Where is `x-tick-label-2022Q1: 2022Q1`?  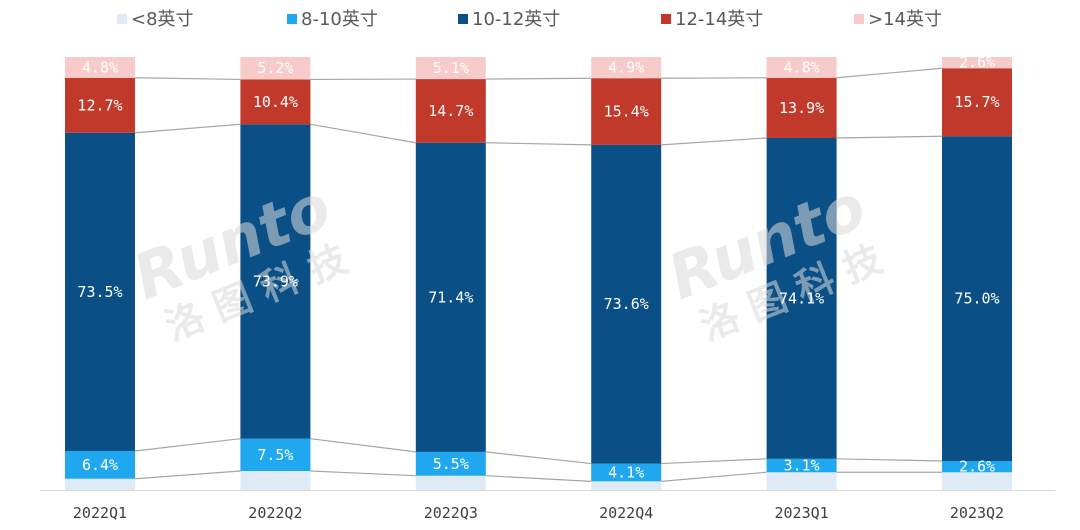
x-tick-label-2022Q1: 2022Q1 is located at coordinates (100, 513).